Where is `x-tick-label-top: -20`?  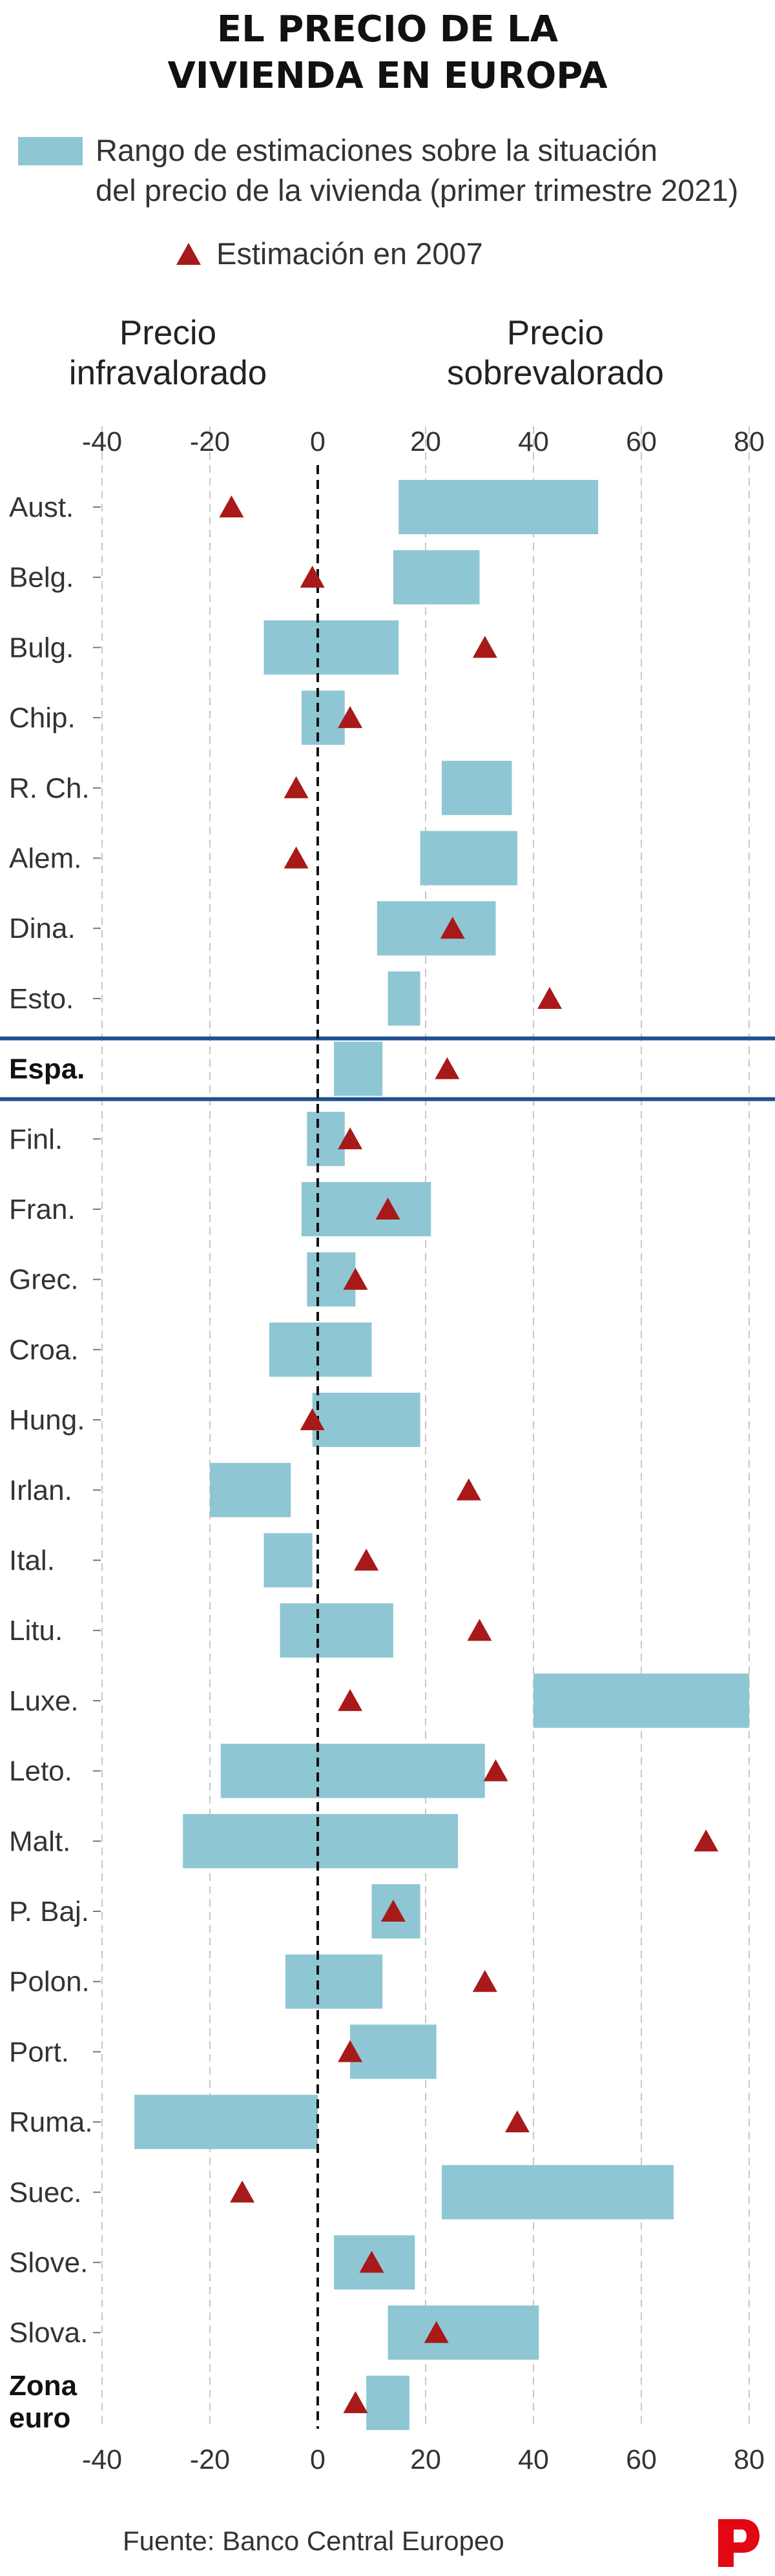
x-tick-label-top: -20 is located at coordinates (210, 441).